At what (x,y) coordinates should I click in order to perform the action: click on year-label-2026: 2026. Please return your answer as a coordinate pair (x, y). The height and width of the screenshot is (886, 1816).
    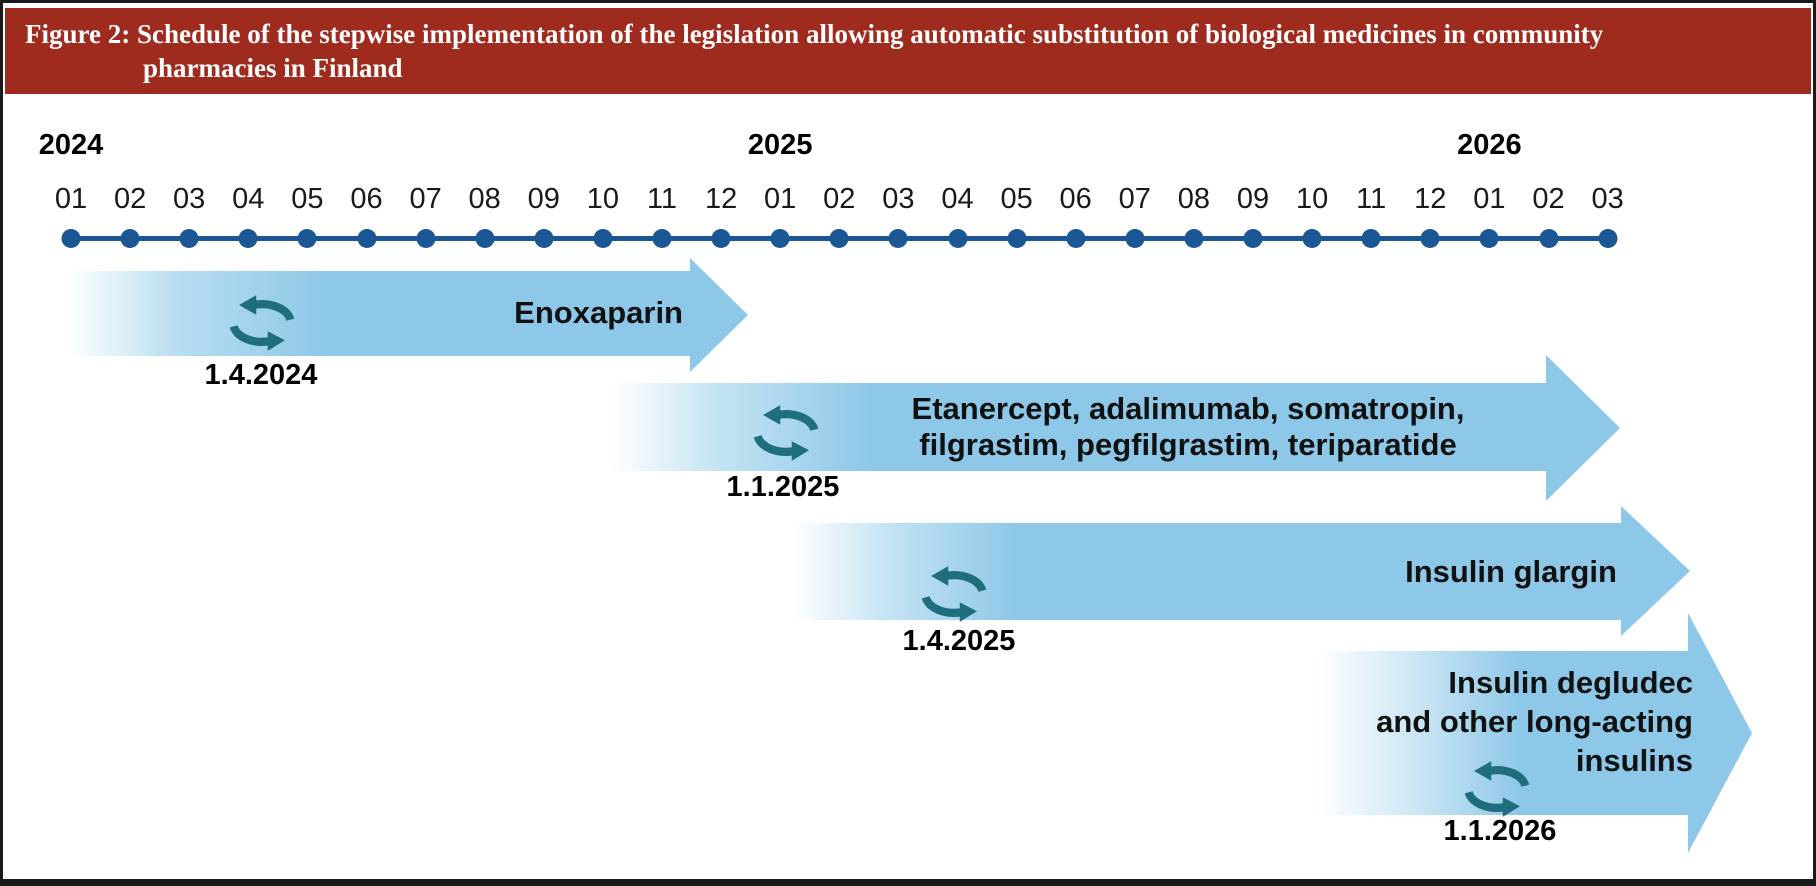
    Looking at the image, I should click on (1489, 145).